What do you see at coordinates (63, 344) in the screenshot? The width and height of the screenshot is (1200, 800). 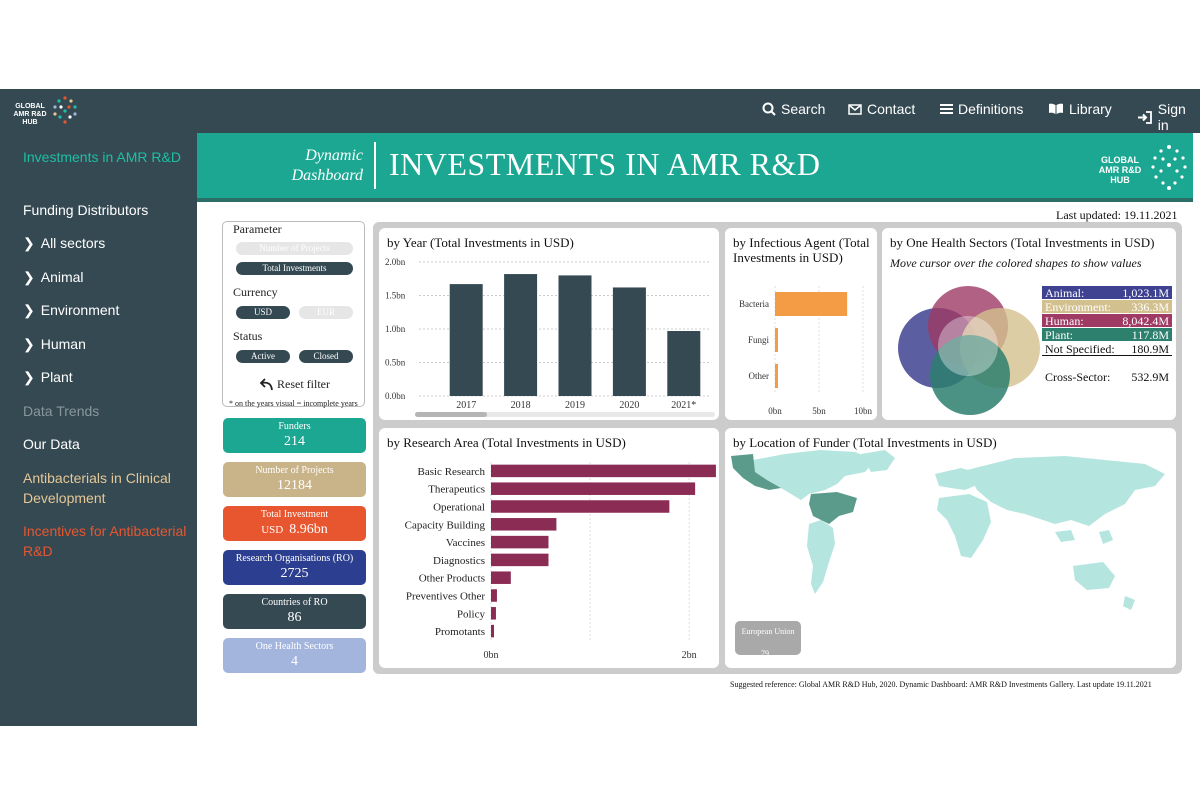 I see `sidebar-item-label: Human` at bounding box center [63, 344].